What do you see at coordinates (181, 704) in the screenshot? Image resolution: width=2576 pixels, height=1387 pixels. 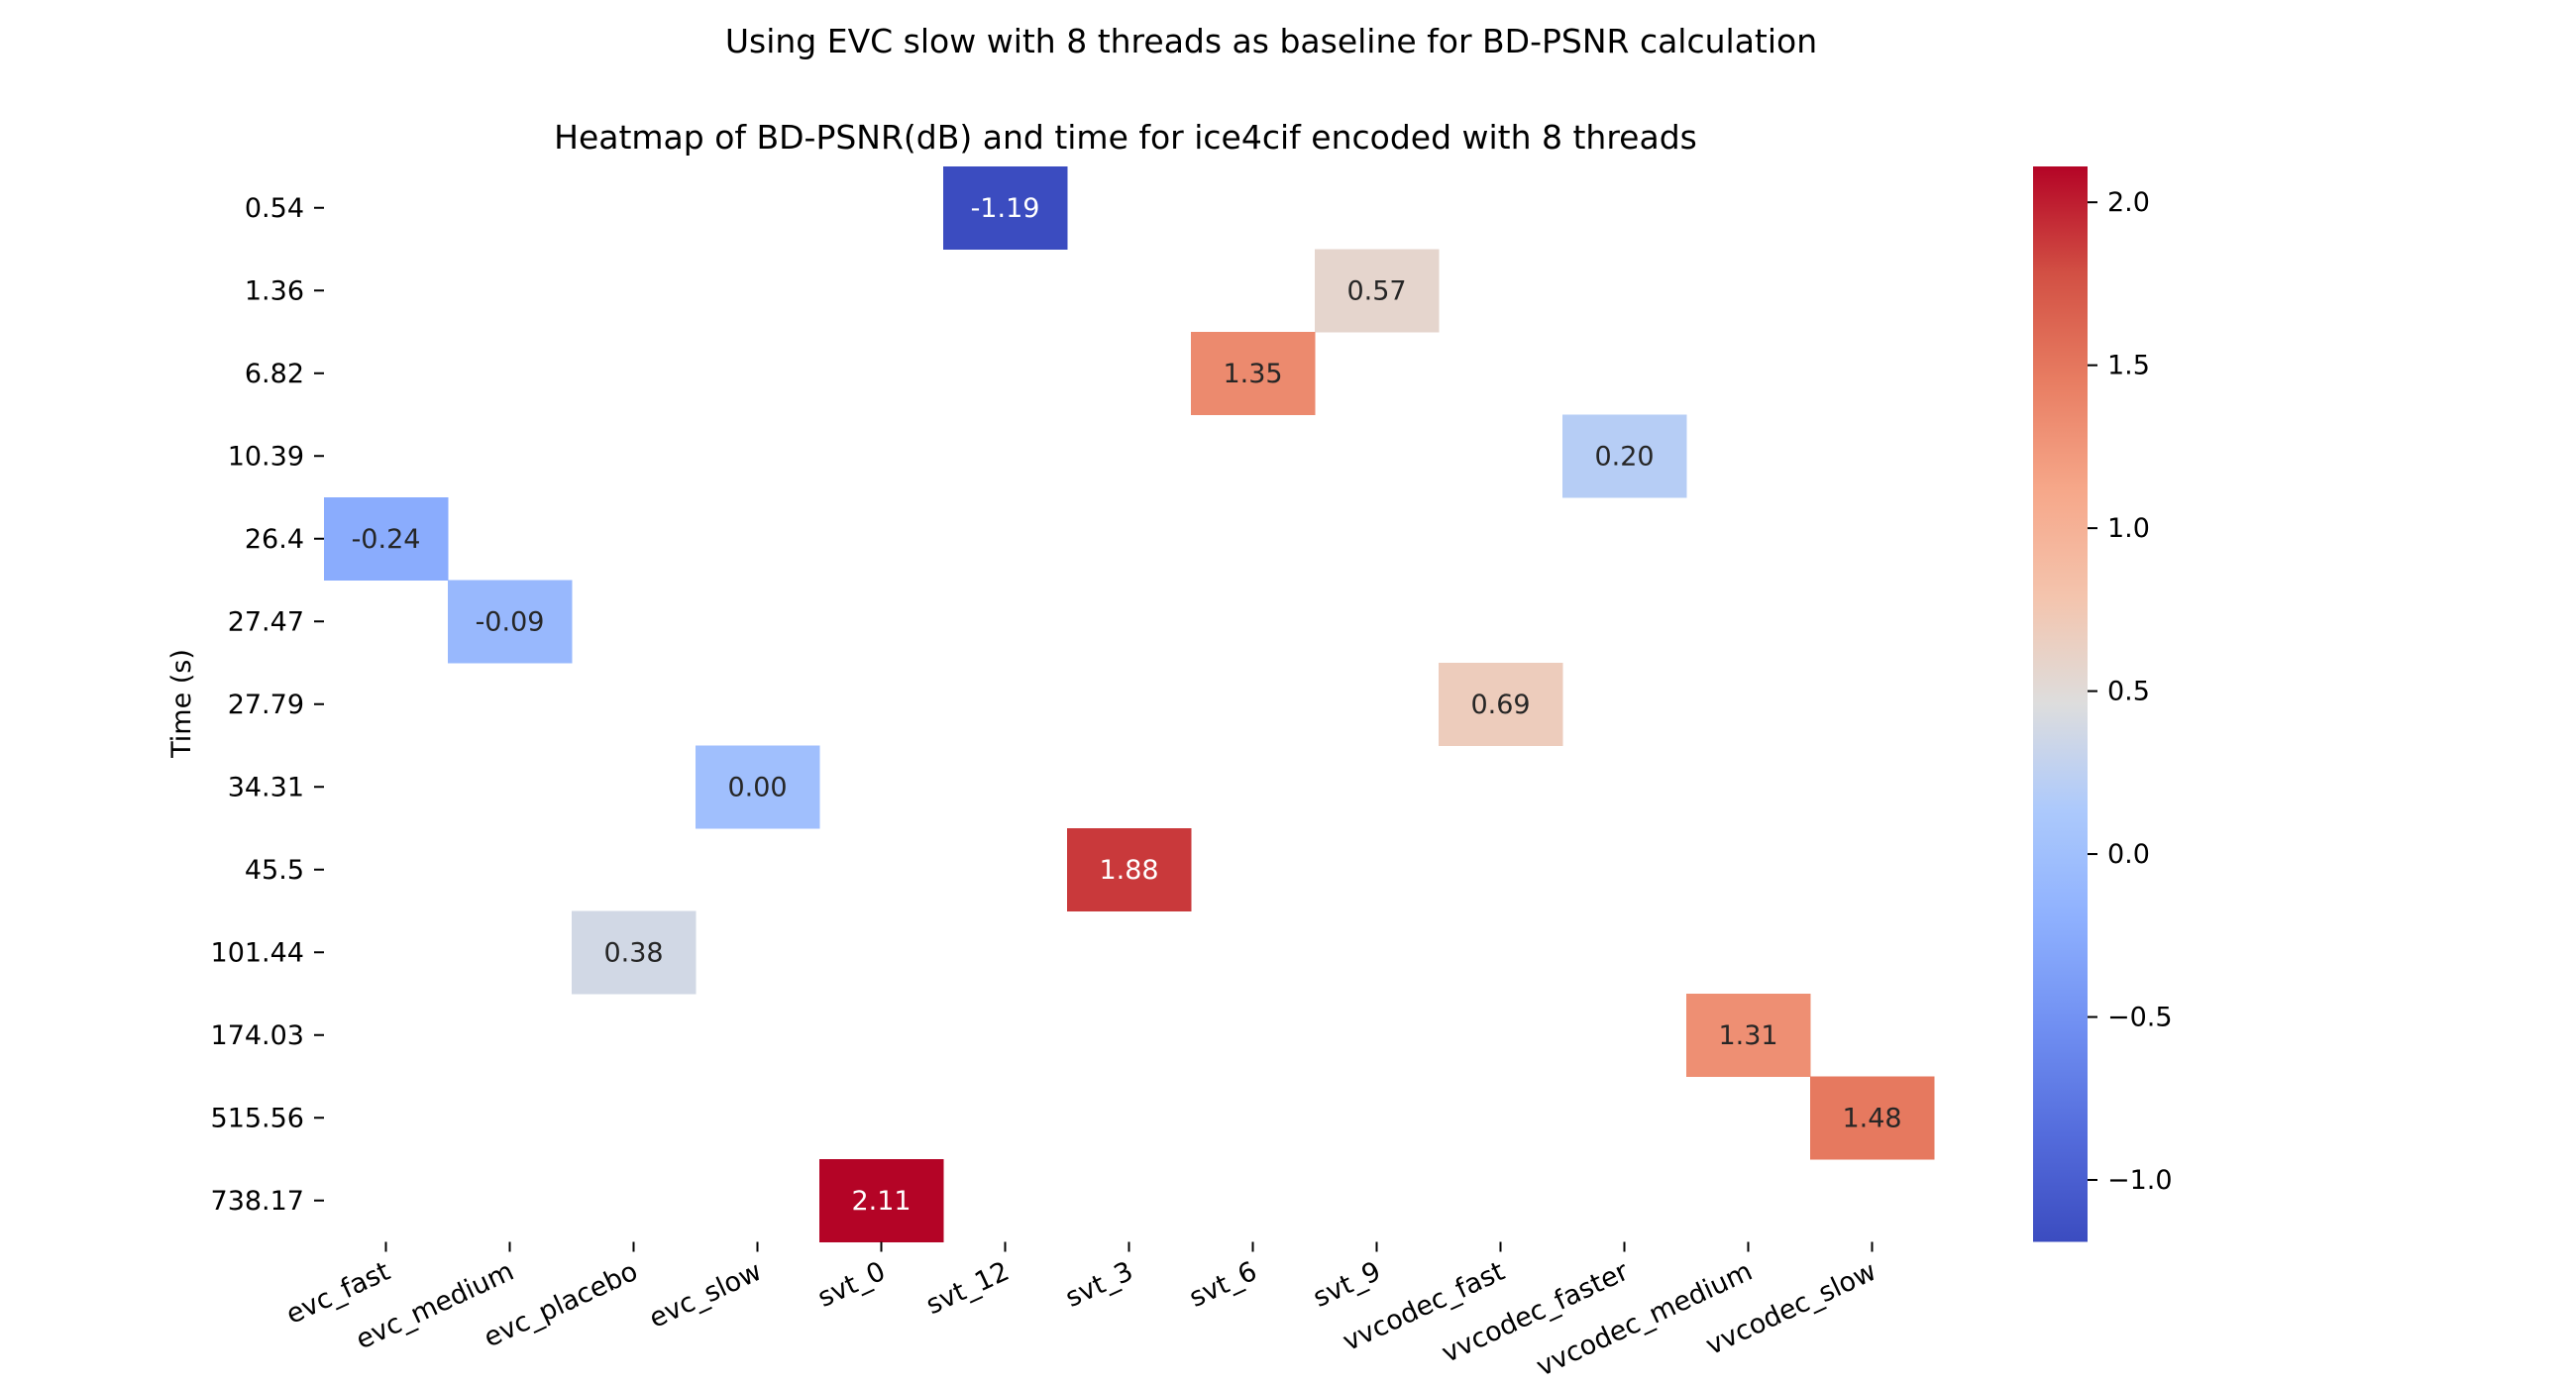 I see `y-axis-label: Time (s)` at bounding box center [181, 704].